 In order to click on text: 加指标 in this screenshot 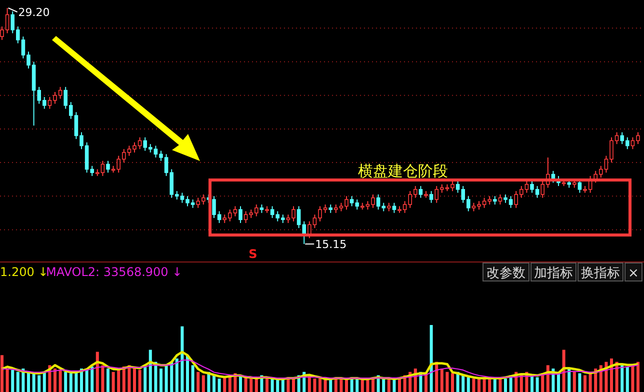, I will do `click(553, 273)`.